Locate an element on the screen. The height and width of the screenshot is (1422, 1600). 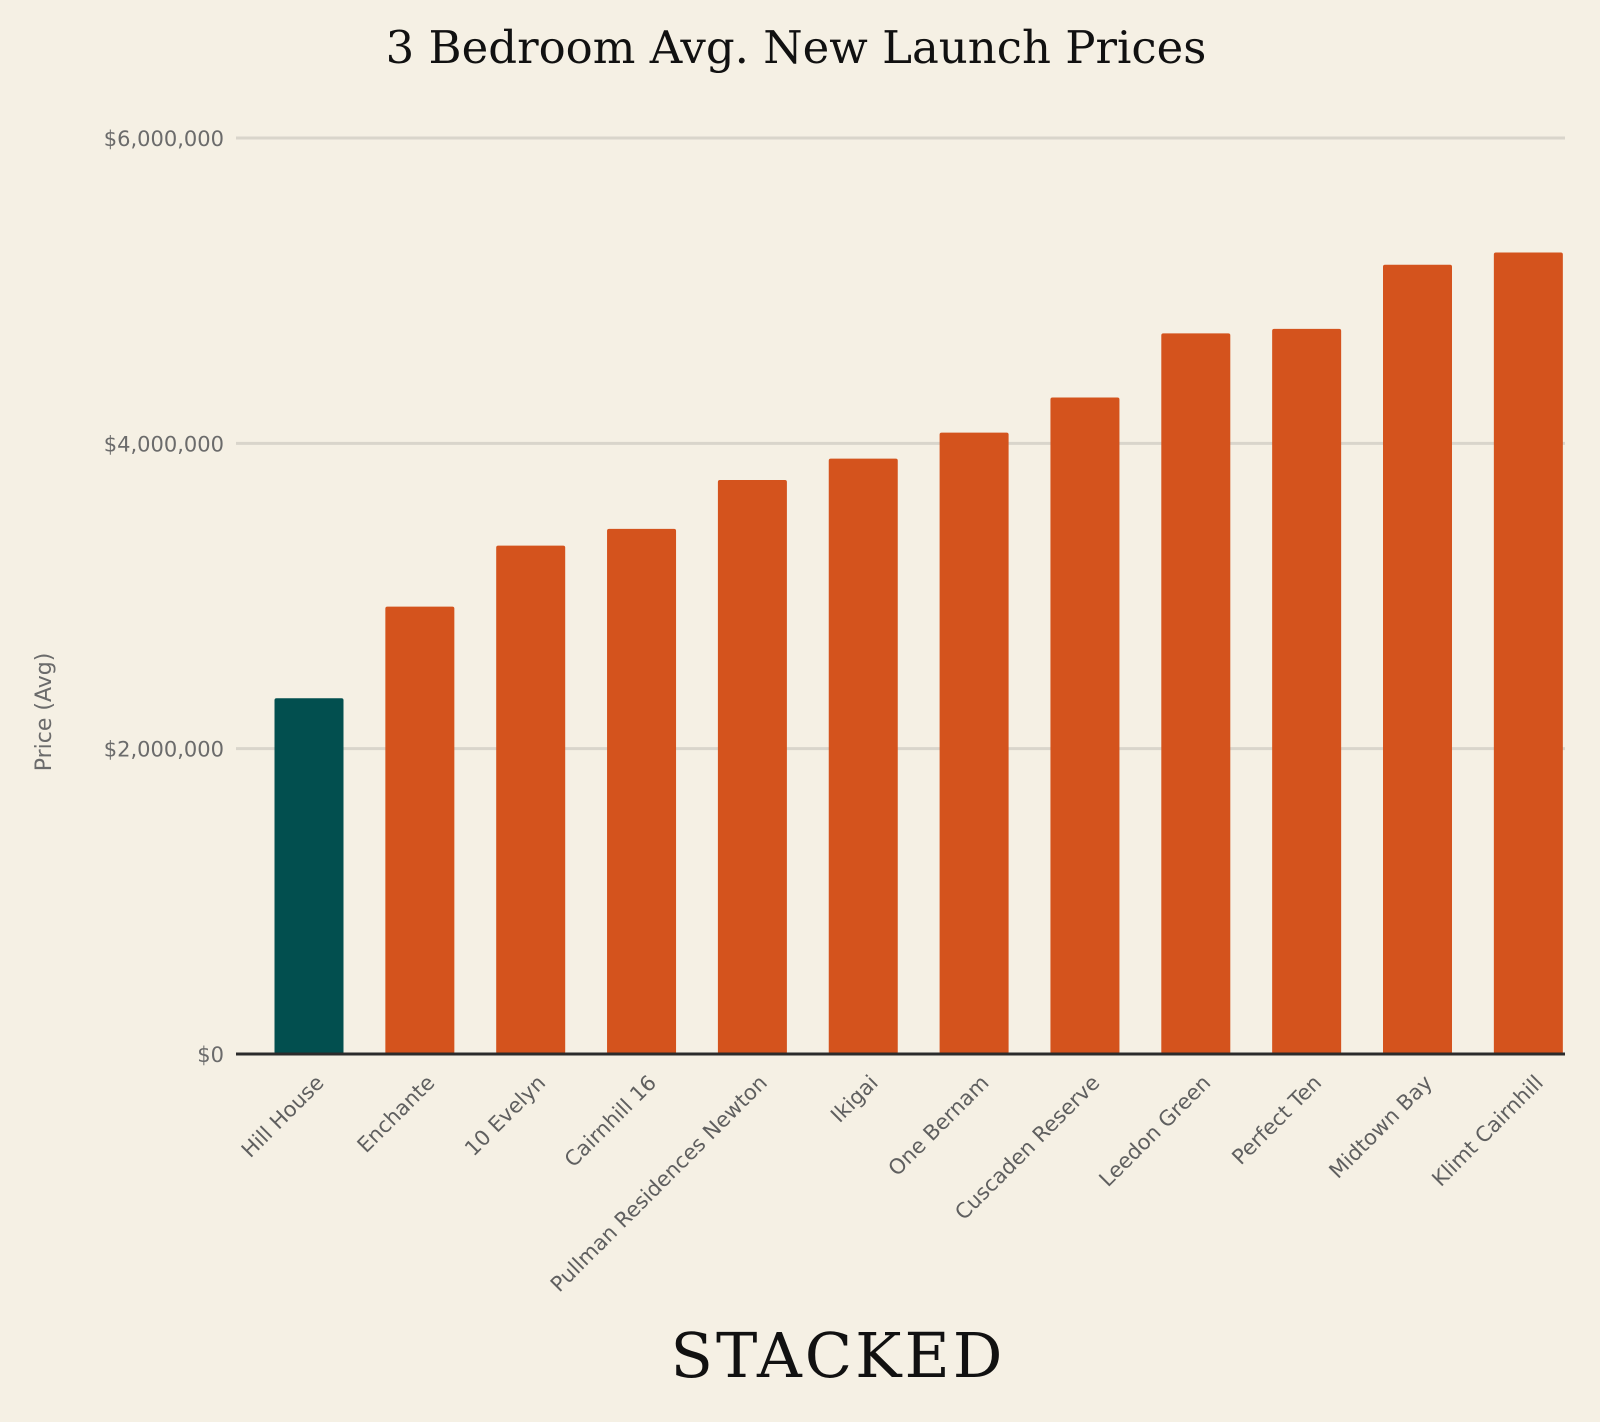
x-category-label: Ikigai is located at coordinates (854, 1099).